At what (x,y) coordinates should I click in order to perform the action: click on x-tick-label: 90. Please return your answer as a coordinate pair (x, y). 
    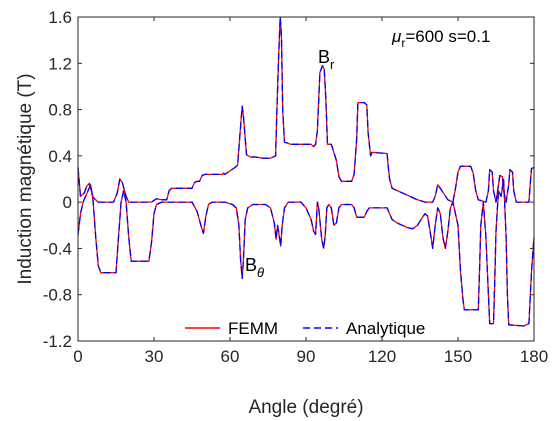
    Looking at the image, I should click on (306, 356).